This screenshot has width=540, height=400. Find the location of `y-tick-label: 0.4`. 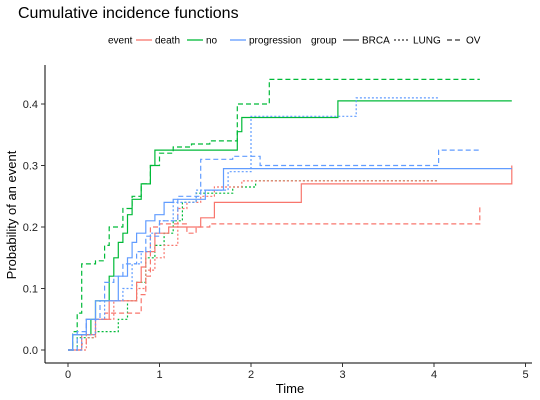

y-tick-label: 0.4 is located at coordinates (30, 105).